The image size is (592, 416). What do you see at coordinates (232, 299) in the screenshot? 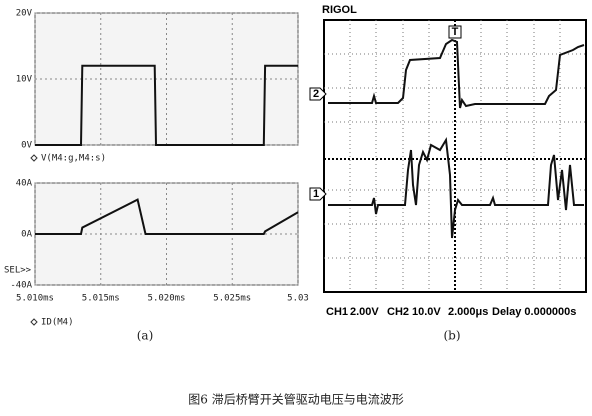
I see `x-tick-label: 5.025ms` at bounding box center [232, 299].